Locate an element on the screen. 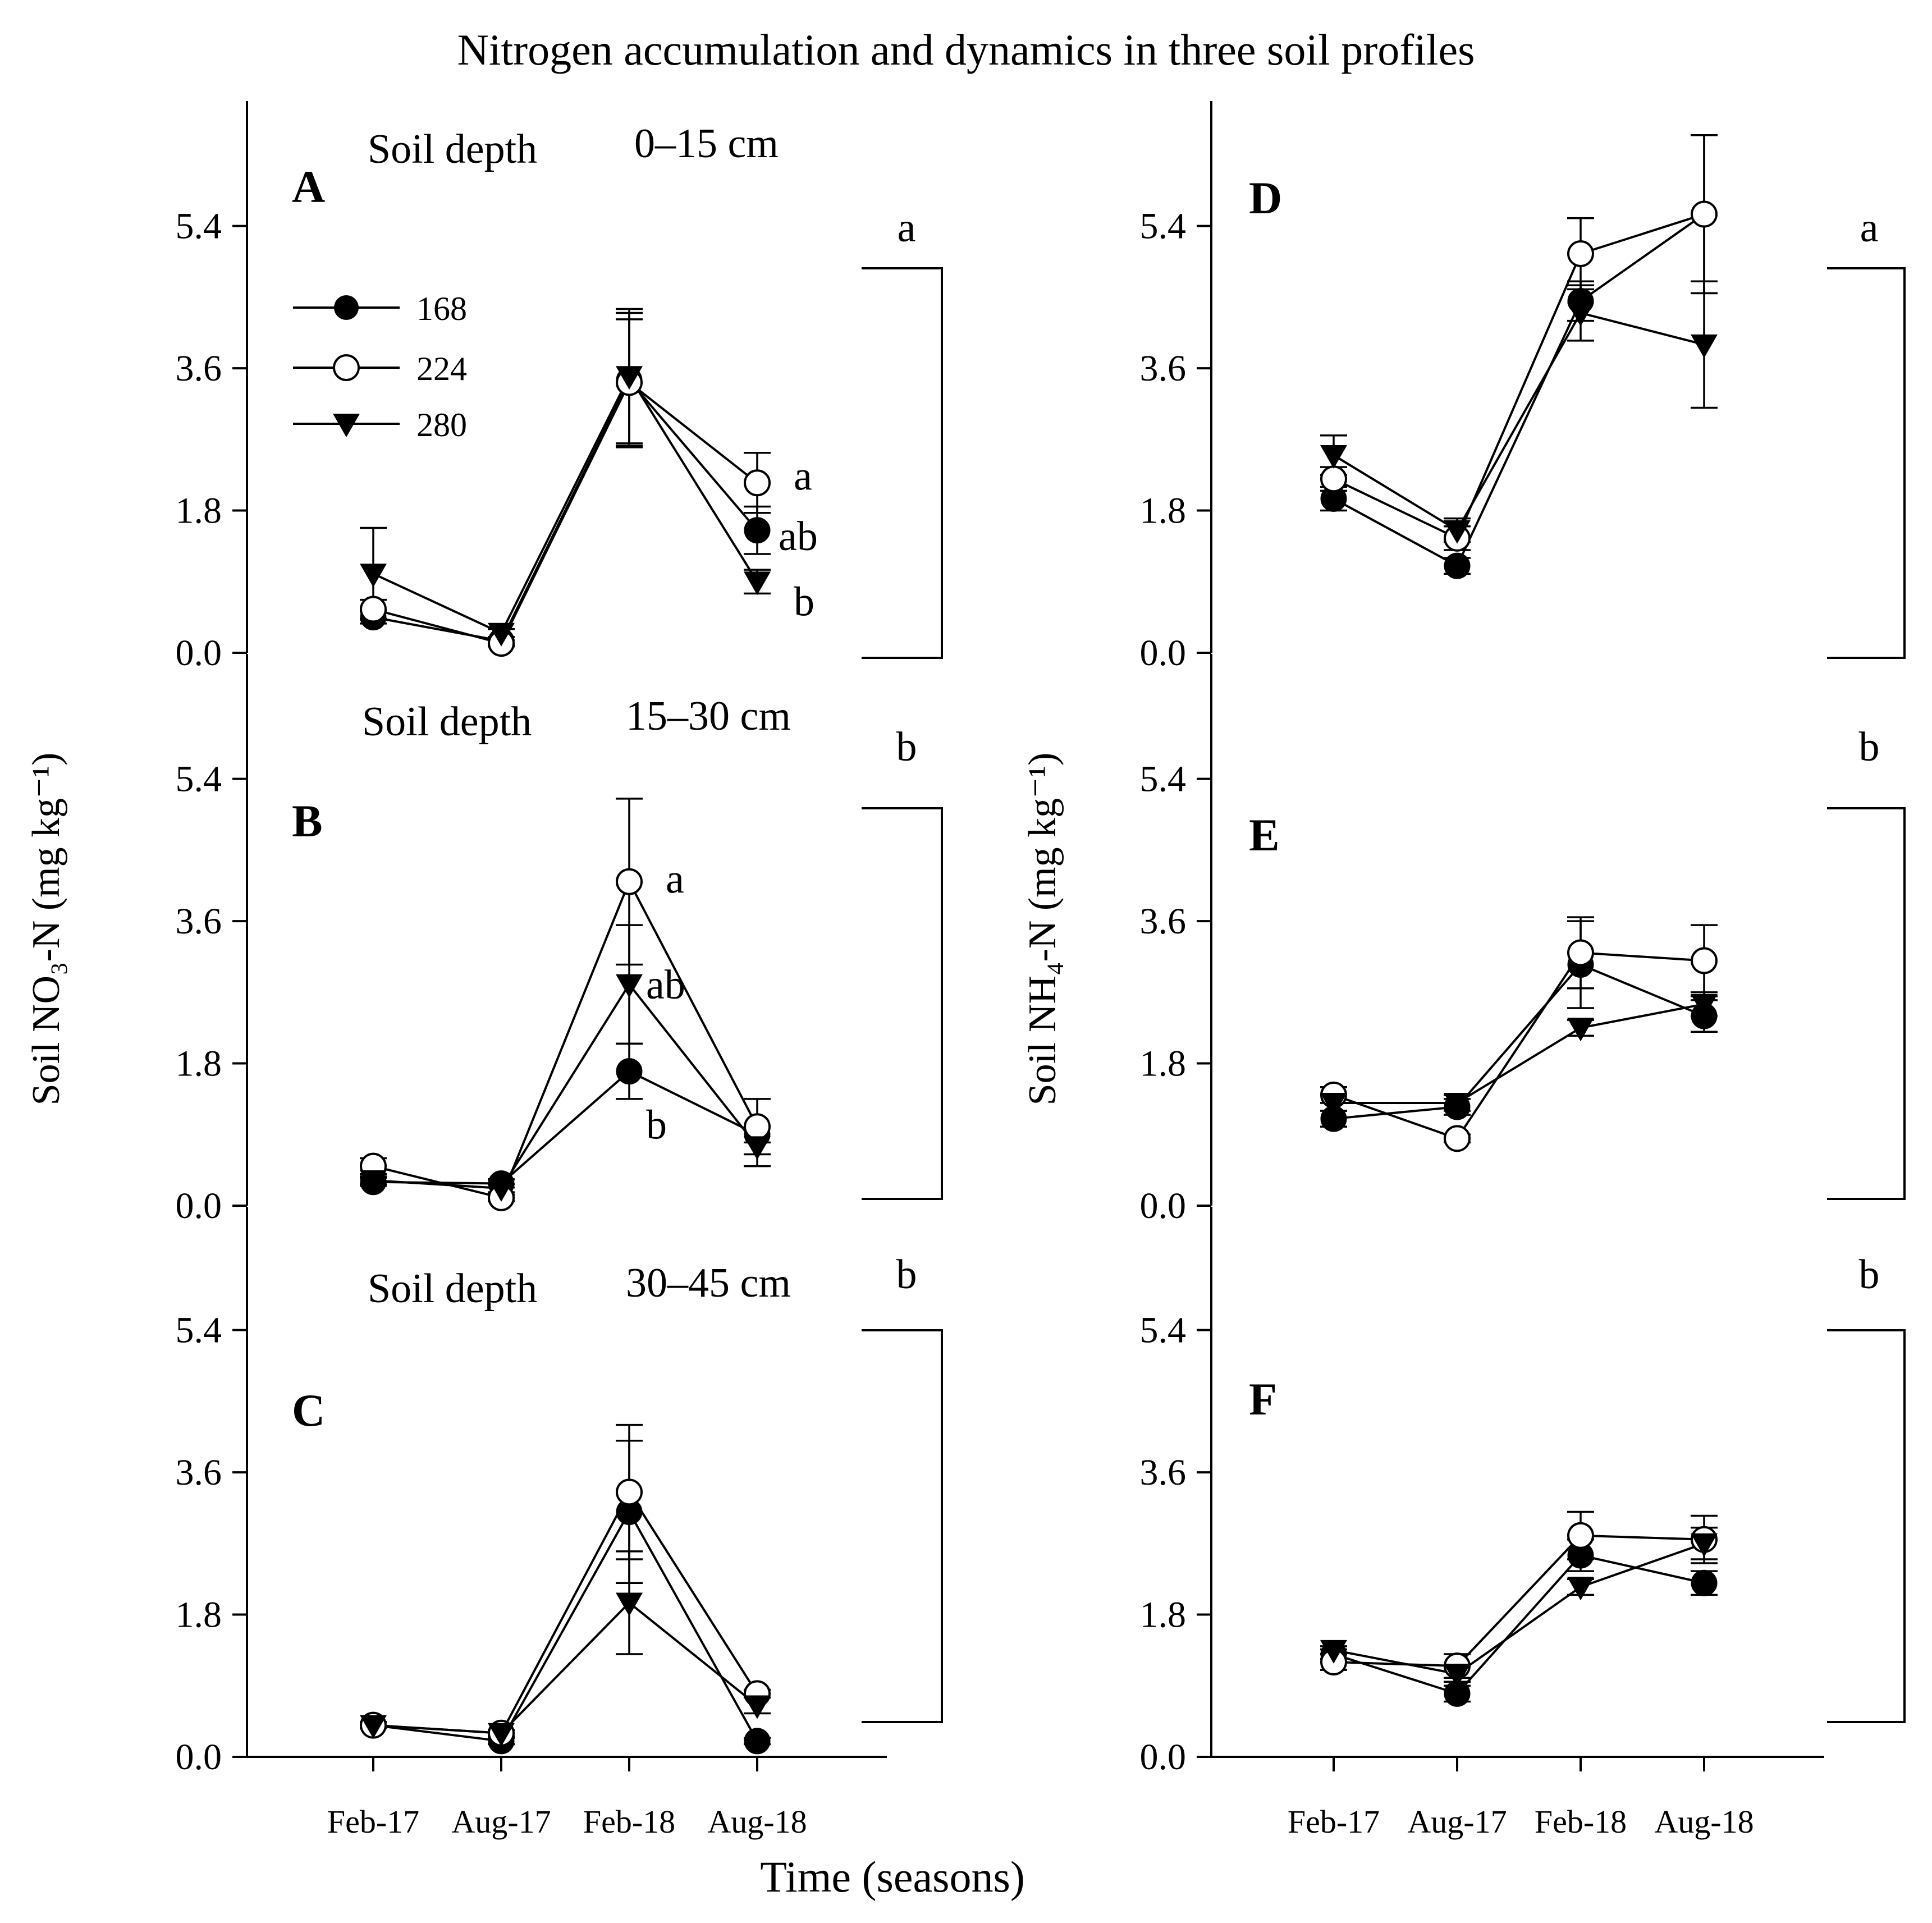  legend-item-280: 280 is located at coordinates (380, 424).